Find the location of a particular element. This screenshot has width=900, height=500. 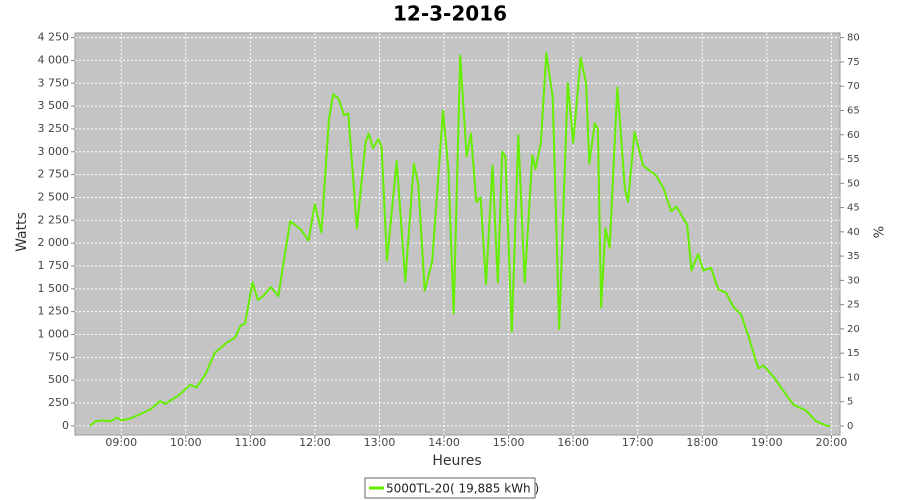

y2-tick-label: 45 is located at coordinates (853, 208).